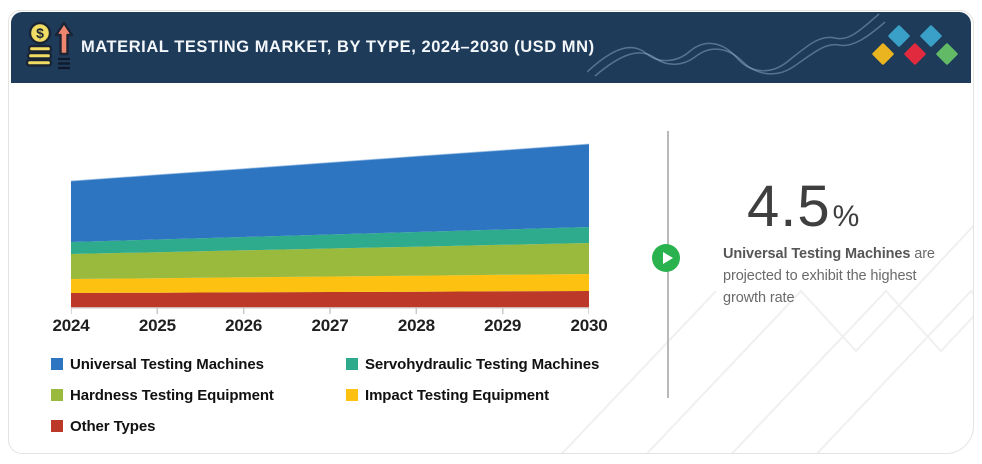 This screenshot has height=464, width=982. Describe the element at coordinates (157, 325) in the screenshot. I see `x-axis-label: 2025` at that location.